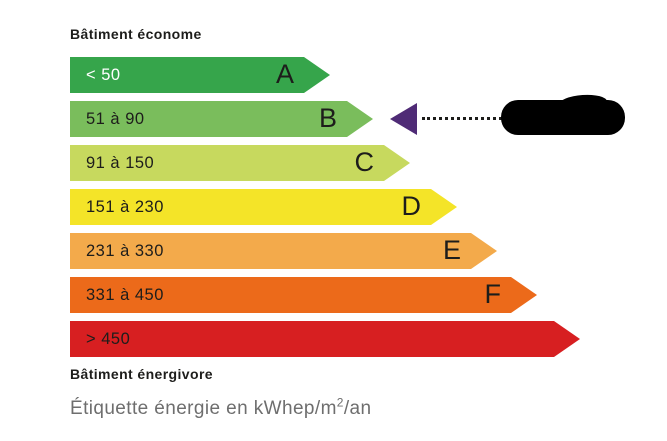 The width and height of the screenshot is (667, 441). What do you see at coordinates (451, 249) in the screenshot?
I see `bar-class-letter: E` at bounding box center [451, 249].